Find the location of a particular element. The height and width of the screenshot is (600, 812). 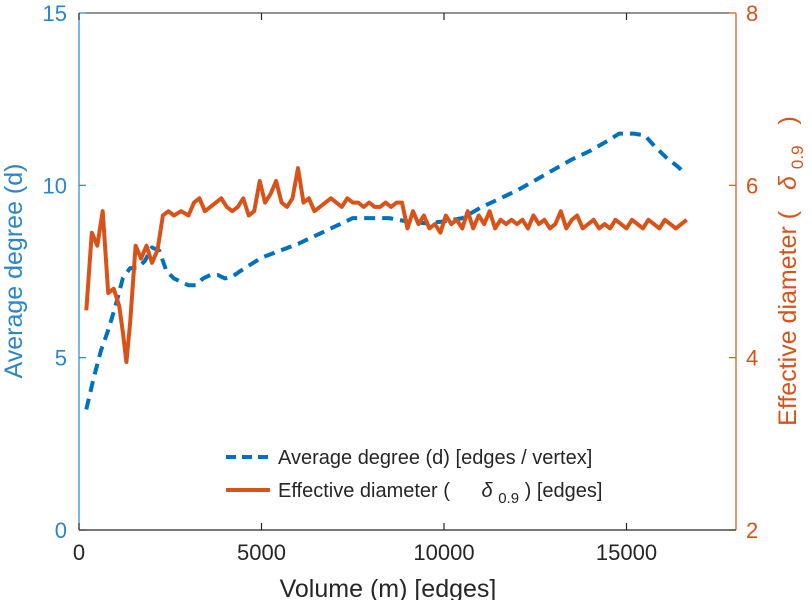

left-axis-tick-label: 0 is located at coordinates (61, 530).